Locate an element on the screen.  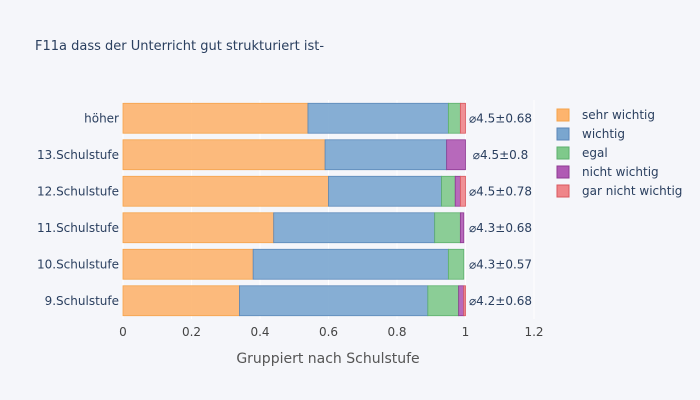
x-tick-label: 1.2 is located at coordinates (533, 332).